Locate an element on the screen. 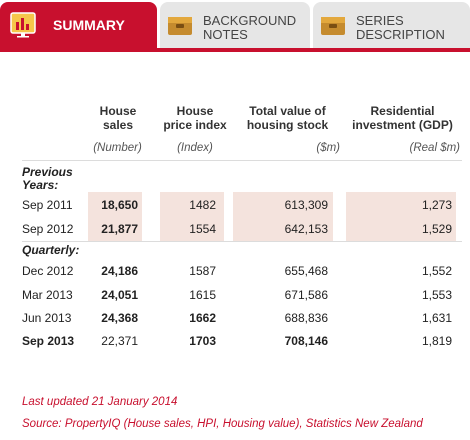 This screenshot has height=440, width=470. cell-sales: 18,650 is located at coordinates (119, 205).